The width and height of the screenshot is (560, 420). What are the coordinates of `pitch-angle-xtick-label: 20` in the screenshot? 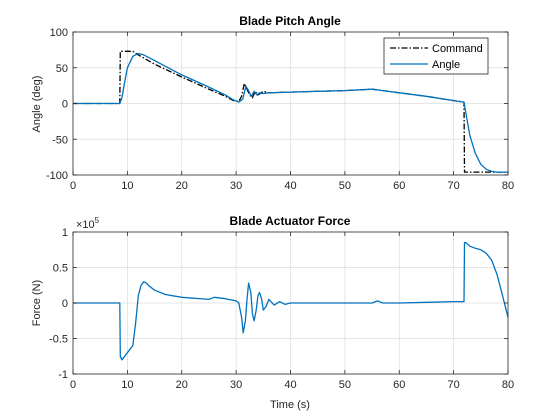 It's located at (182, 186).